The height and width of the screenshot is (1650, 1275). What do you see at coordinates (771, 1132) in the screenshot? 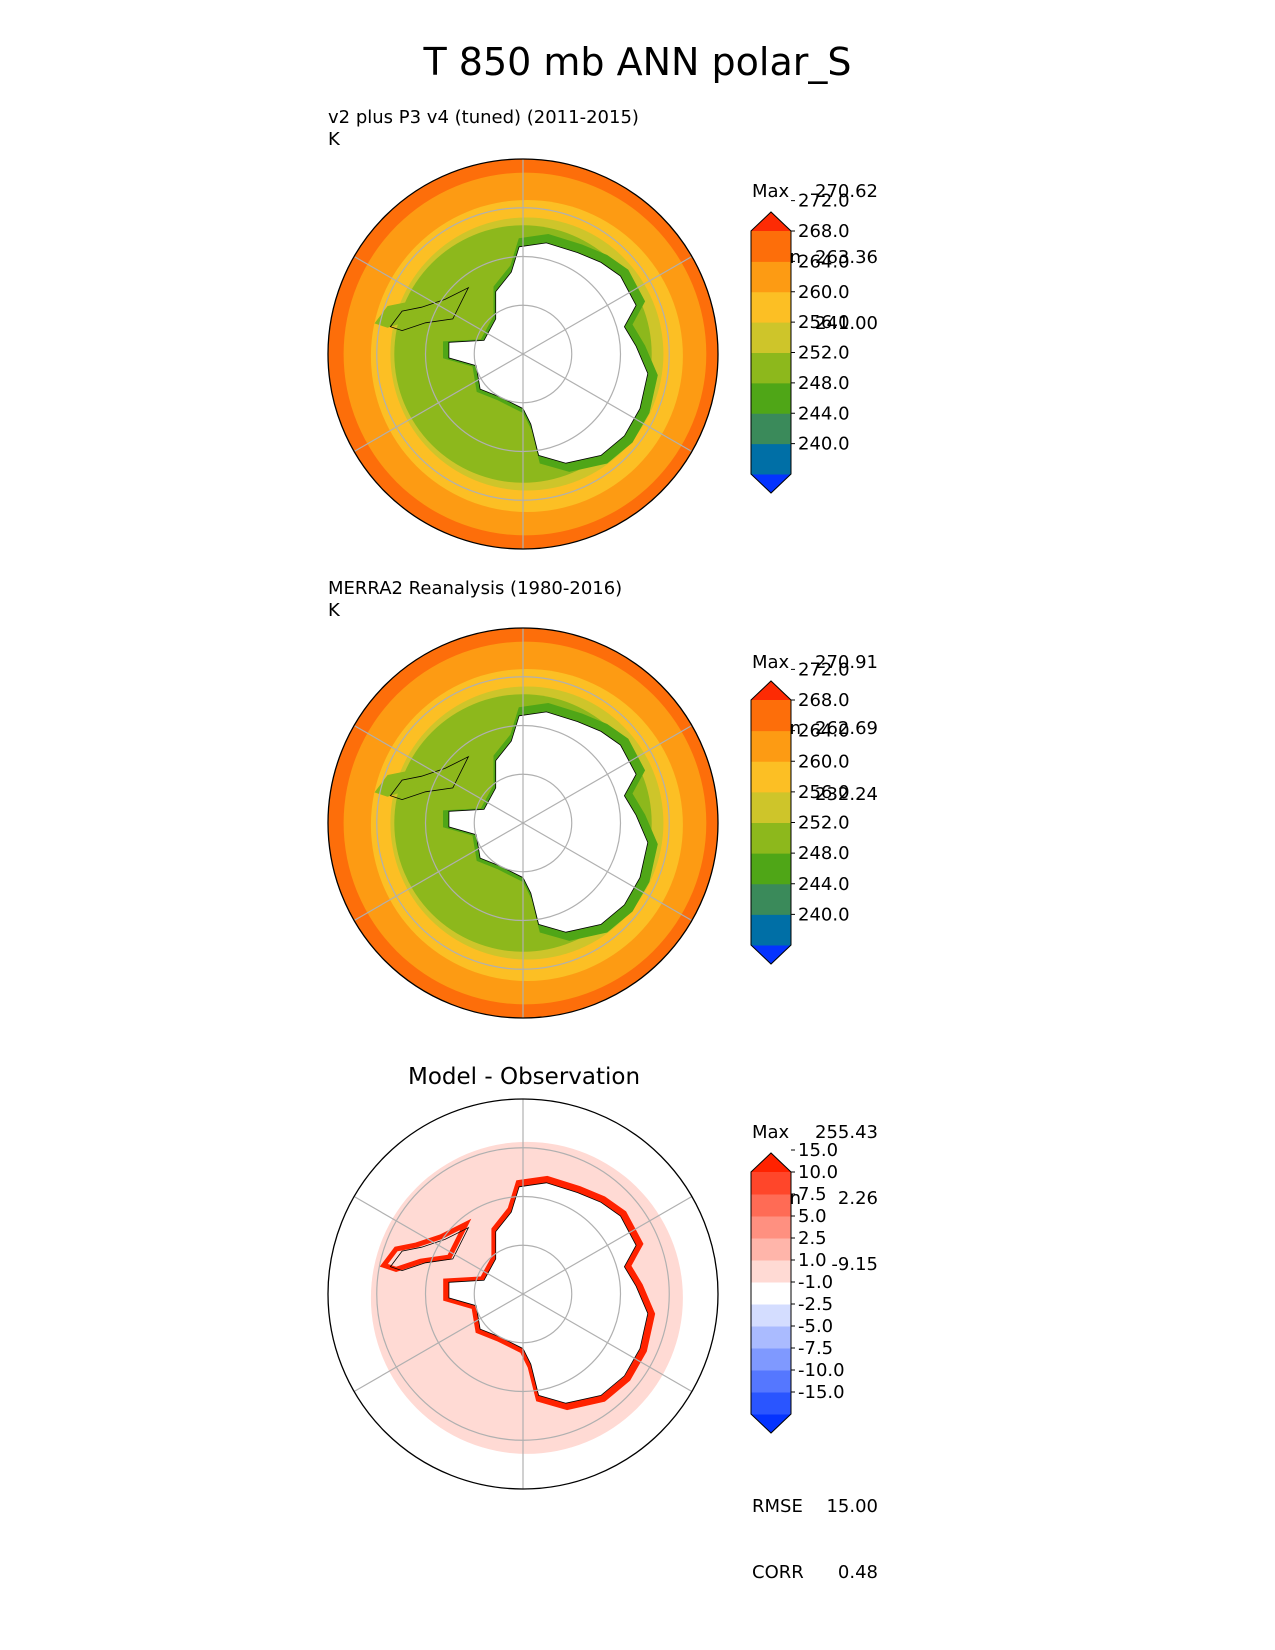
I see `panel3-max-label: Max` at bounding box center [771, 1132].